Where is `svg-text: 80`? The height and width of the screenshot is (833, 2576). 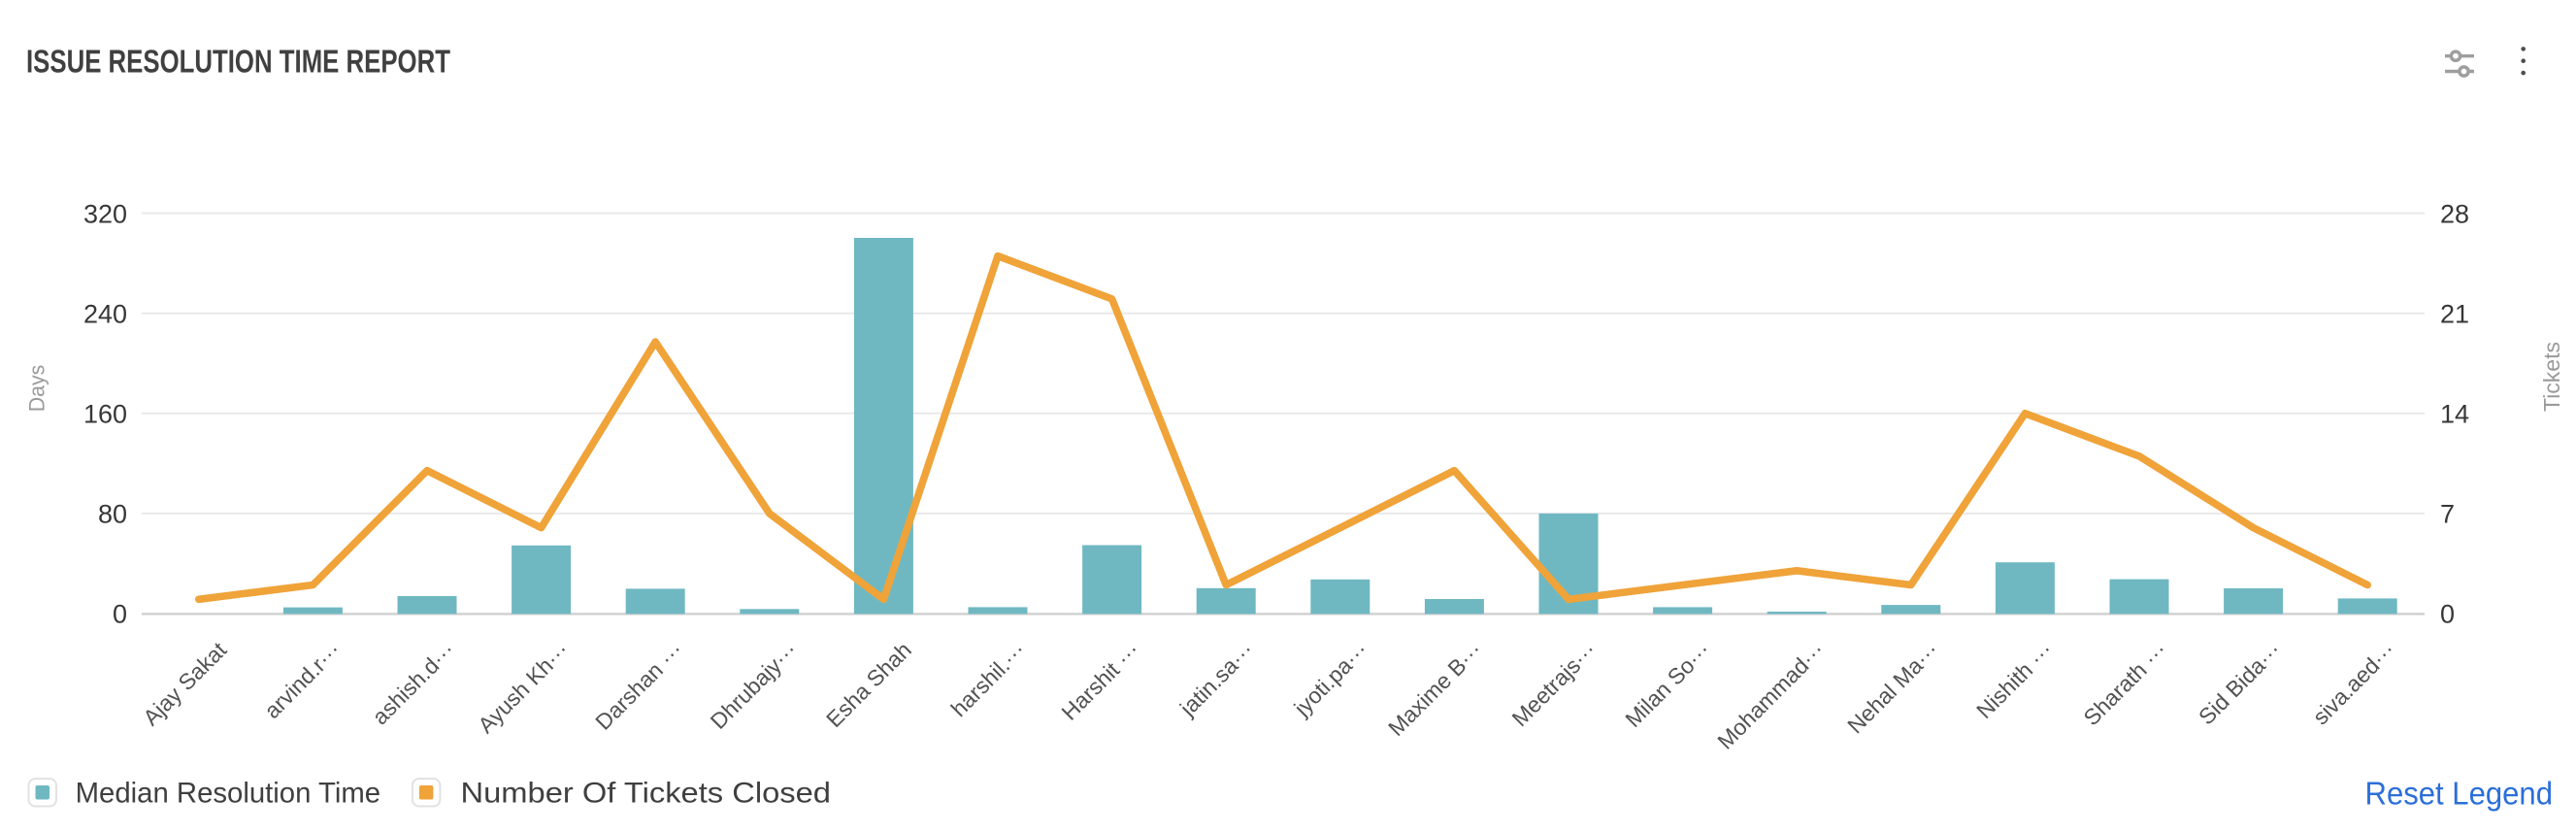 svg-text: 80 is located at coordinates (112, 515).